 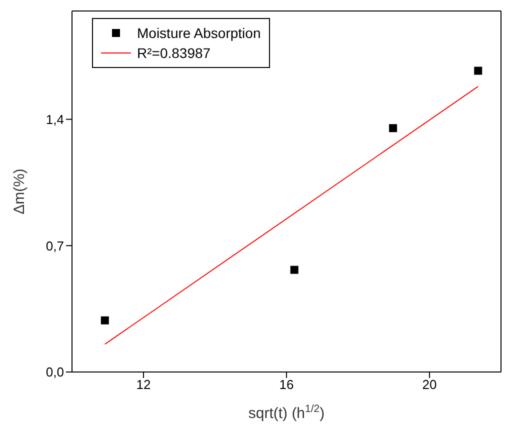 What do you see at coordinates (55, 119) in the screenshot?
I see `y-tick-label: 1,4` at bounding box center [55, 119].